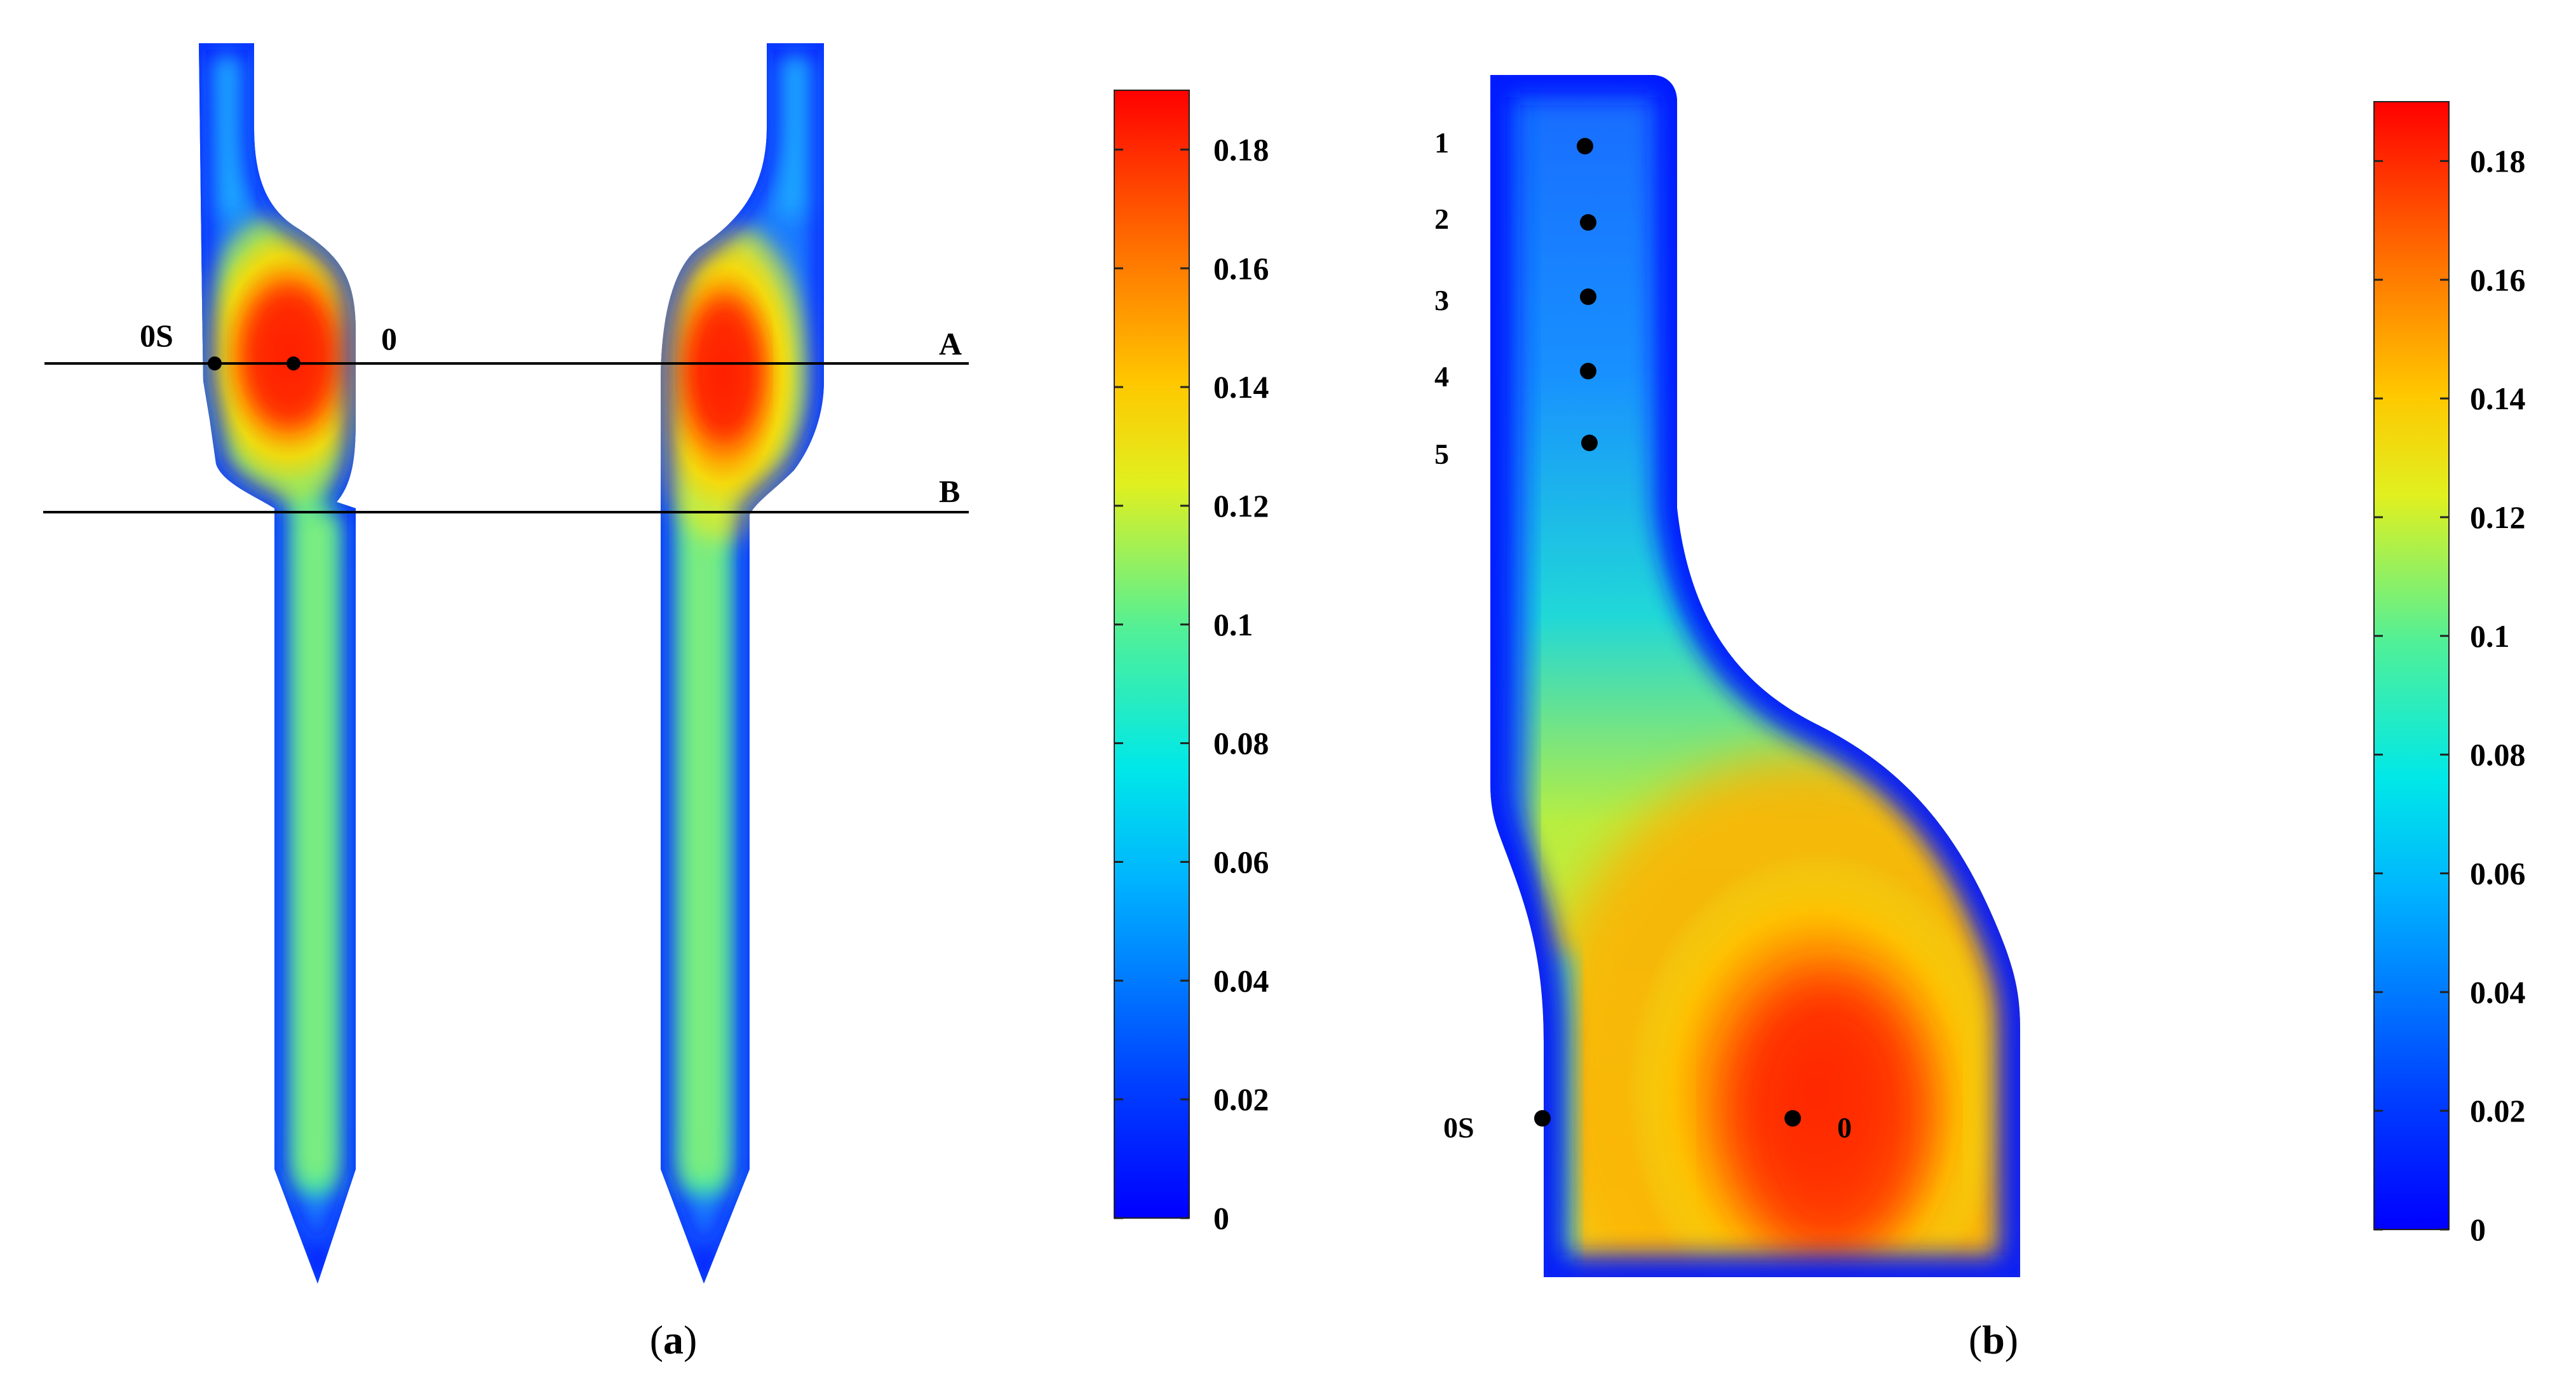 This screenshot has height=1389, width=2576. Describe the element at coordinates (1241, 743) in the screenshot. I see `colorbar-a-tick-label: 0.08` at that location.